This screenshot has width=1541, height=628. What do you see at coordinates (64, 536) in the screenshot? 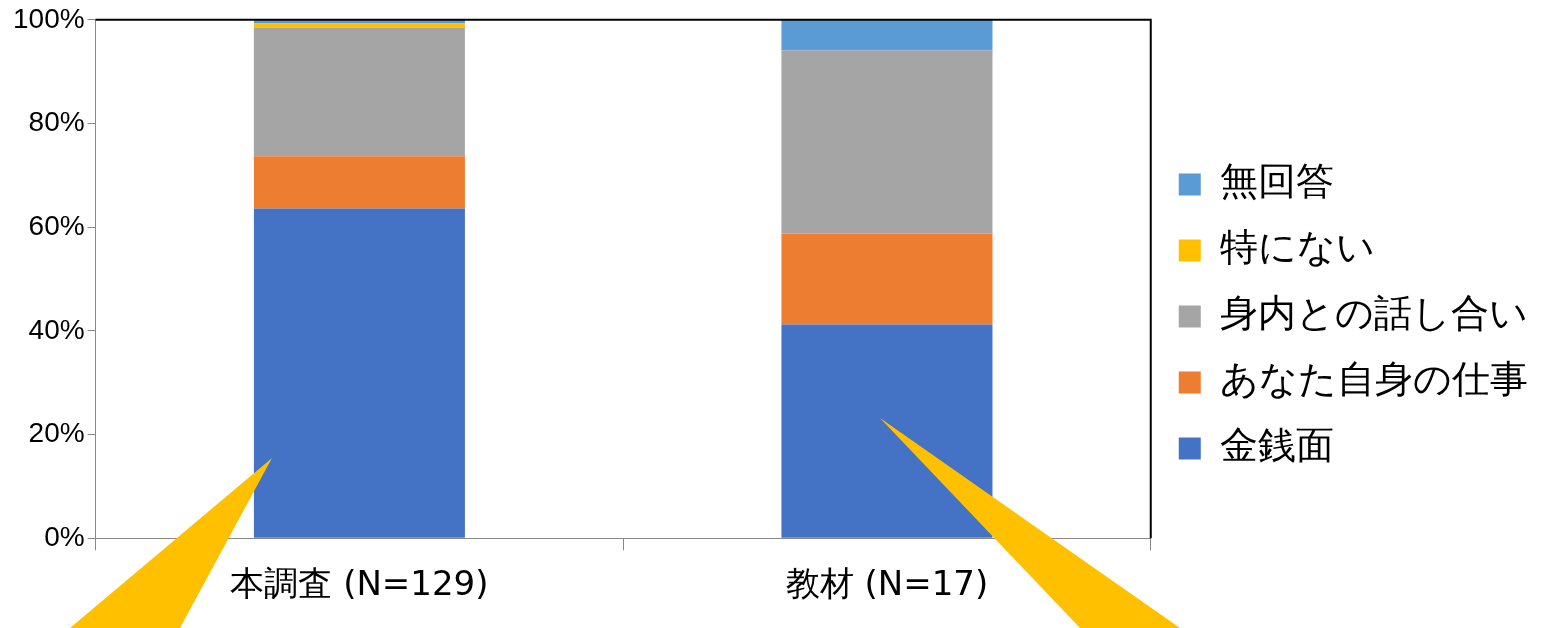
I see `y-tick-label: 0%` at bounding box center [64, 536].